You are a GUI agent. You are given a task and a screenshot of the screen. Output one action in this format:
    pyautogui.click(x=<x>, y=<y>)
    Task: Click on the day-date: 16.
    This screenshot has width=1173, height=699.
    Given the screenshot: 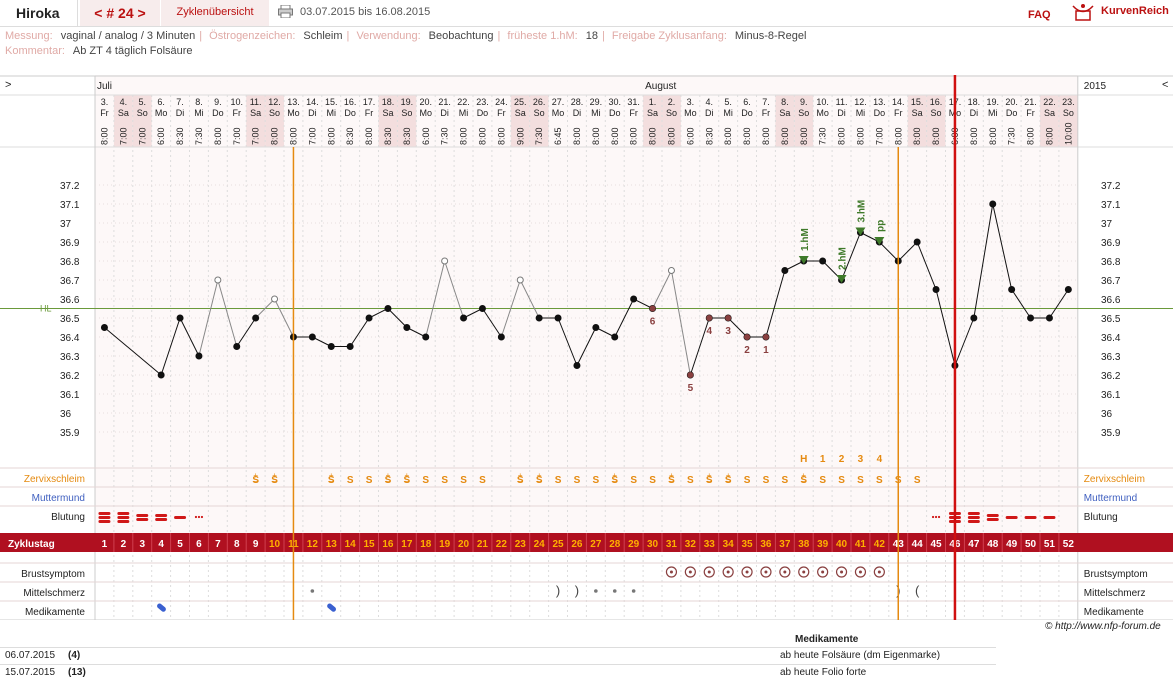 What is the action you would take?
    pyautogui.click(x=936, y=102)
    